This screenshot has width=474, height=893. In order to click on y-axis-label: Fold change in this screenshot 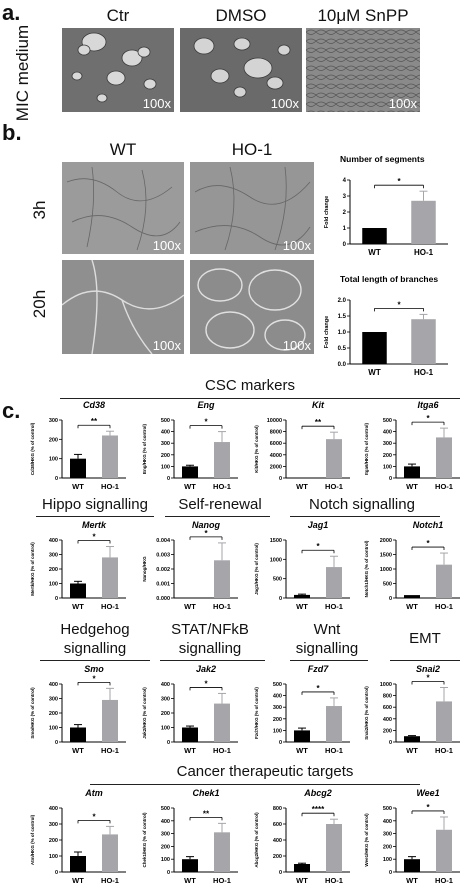, I will do `click(327, 332)`.